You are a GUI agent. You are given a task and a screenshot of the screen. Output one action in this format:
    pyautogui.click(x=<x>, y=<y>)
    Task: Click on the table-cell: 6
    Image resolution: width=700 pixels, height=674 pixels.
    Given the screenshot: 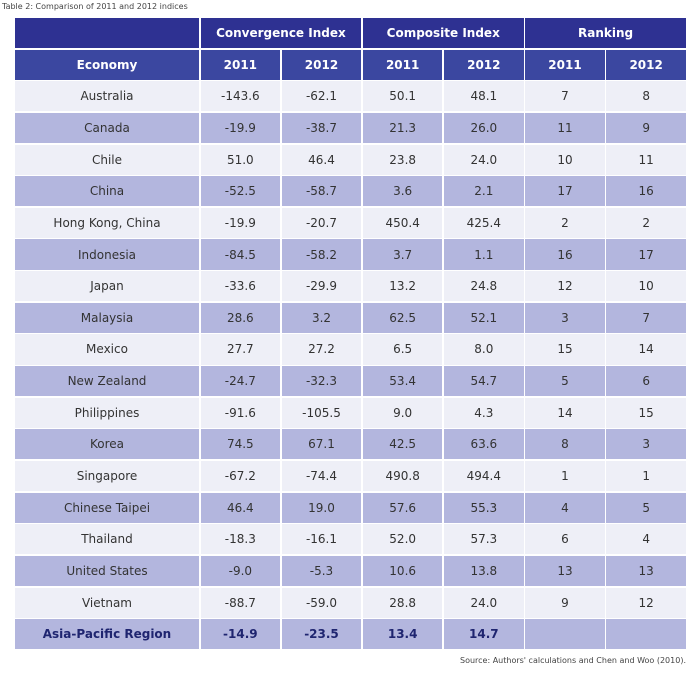 What is the action you would take?
    pyautogui.click(x=646, y=381)
    